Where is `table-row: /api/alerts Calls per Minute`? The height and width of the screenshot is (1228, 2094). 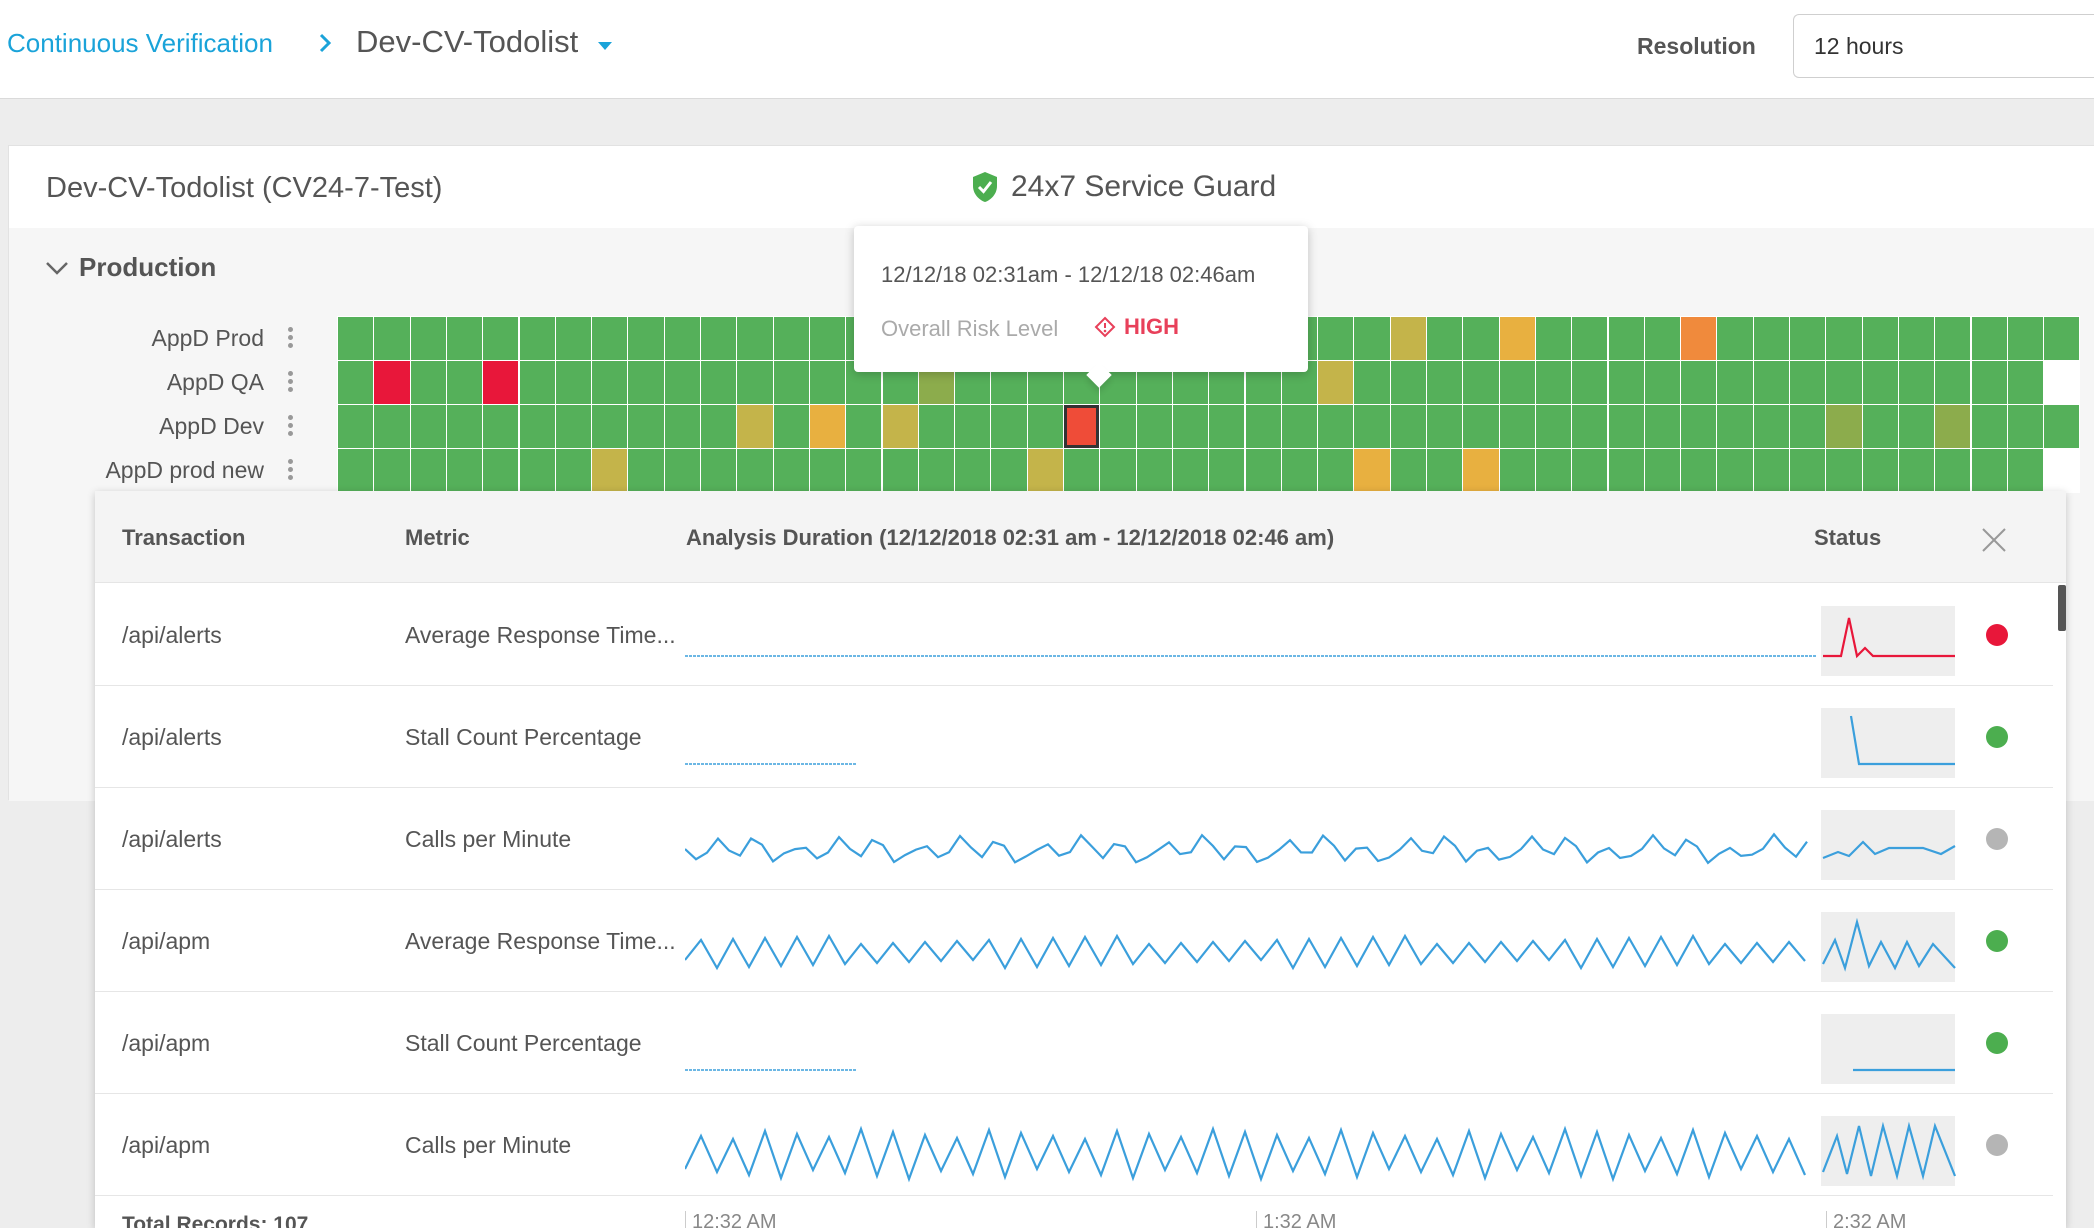 table-row: /api/alerts Calls per Minute is located at coordinates (1074, 839).